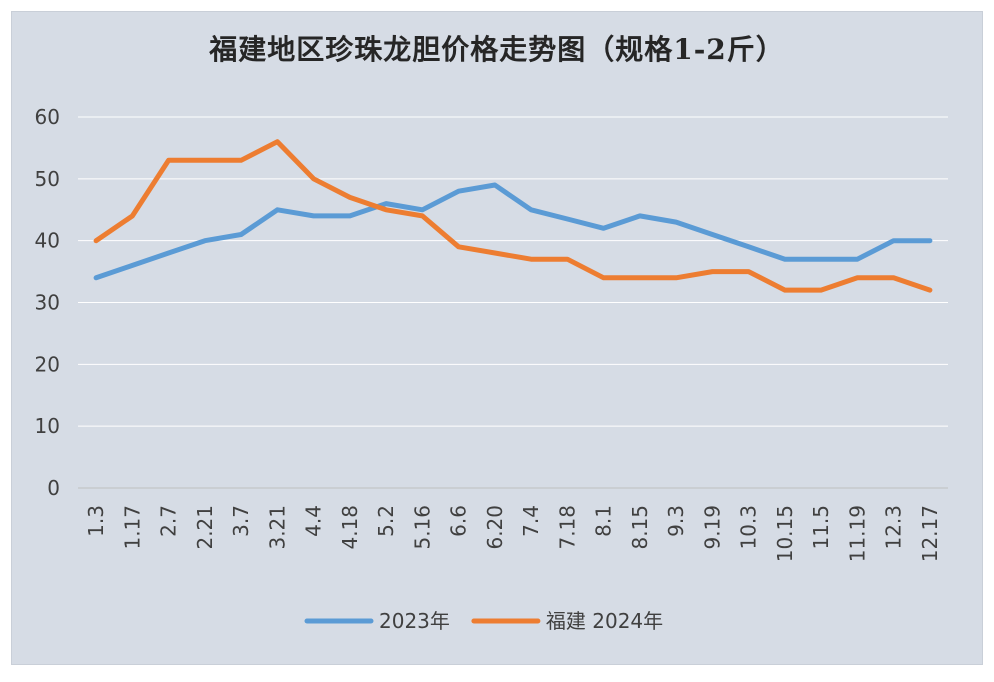 The height and width of the screenshot is (682, 994). I want to click on x-tick-label-7.4: 7.4, so click(531, 521).